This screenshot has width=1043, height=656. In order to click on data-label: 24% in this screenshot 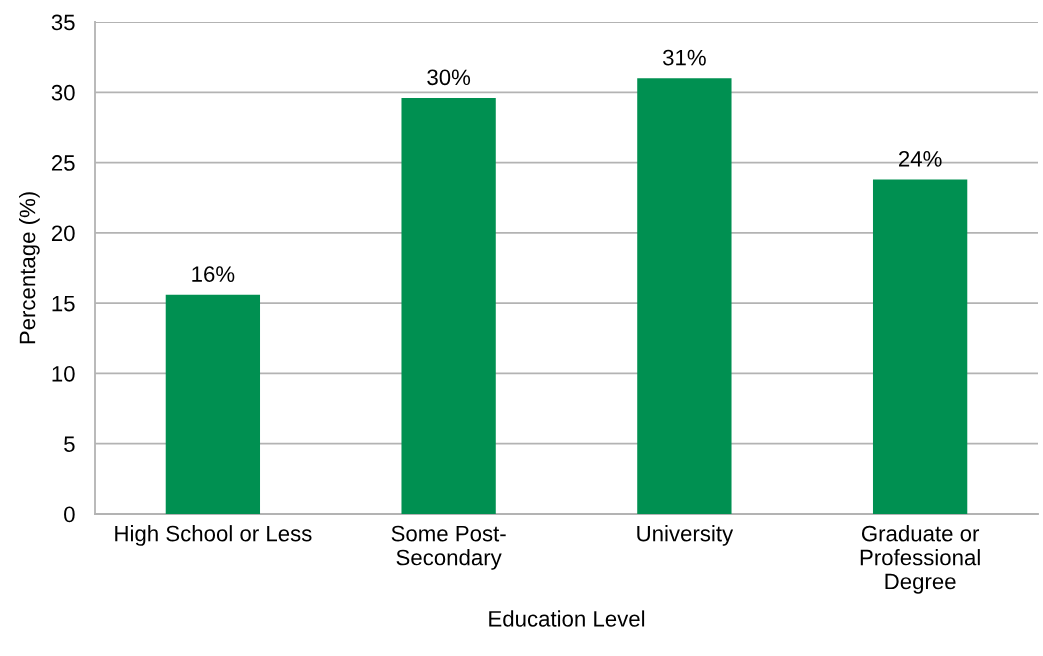, I will do `click(920, 158)`.